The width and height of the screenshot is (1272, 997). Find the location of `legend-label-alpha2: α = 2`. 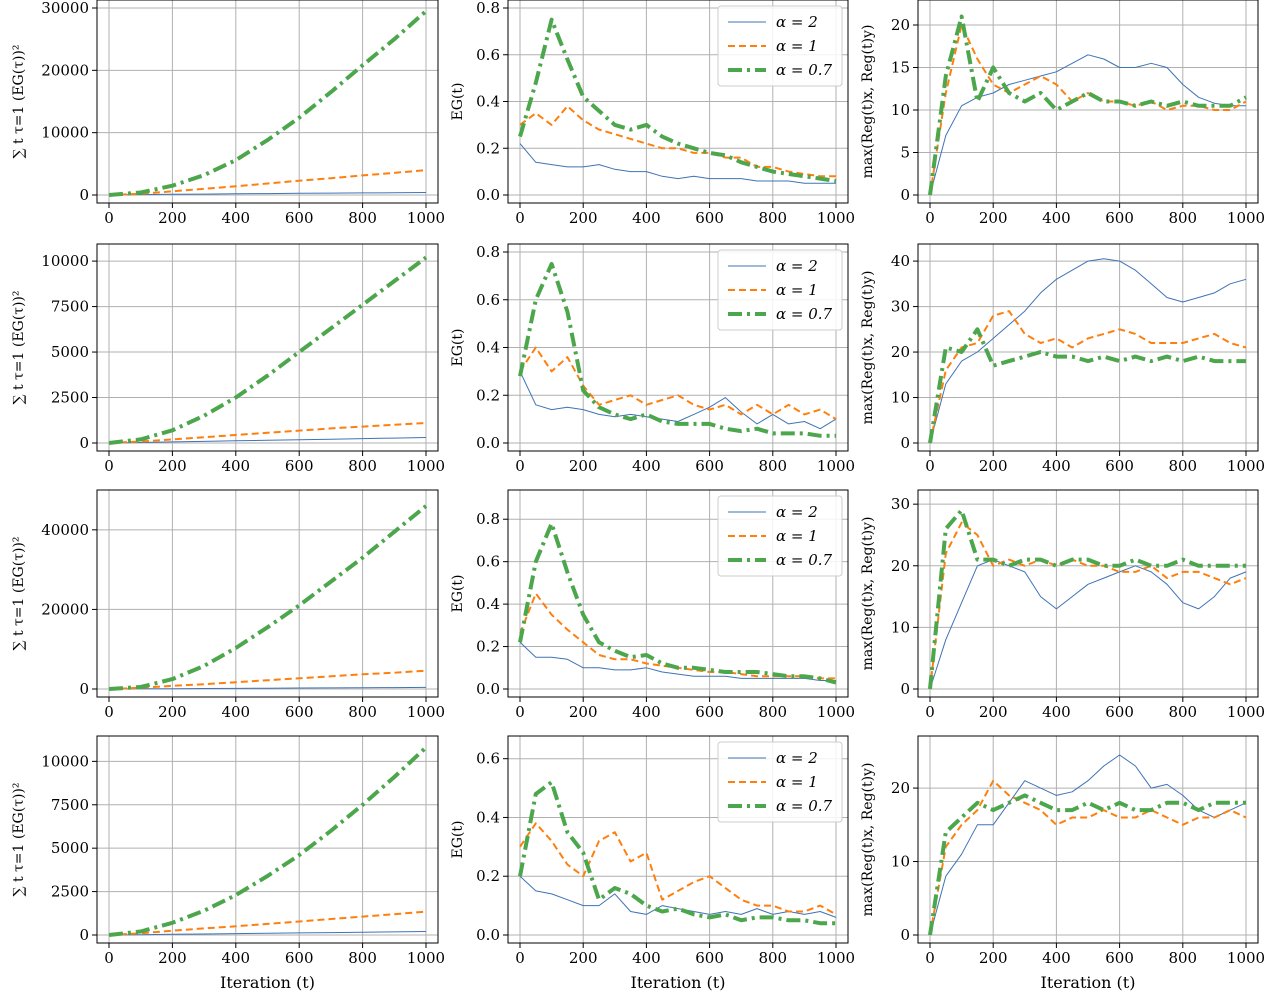

legend-label-alpha2: α = 2 is located at coordinates (797, 22).